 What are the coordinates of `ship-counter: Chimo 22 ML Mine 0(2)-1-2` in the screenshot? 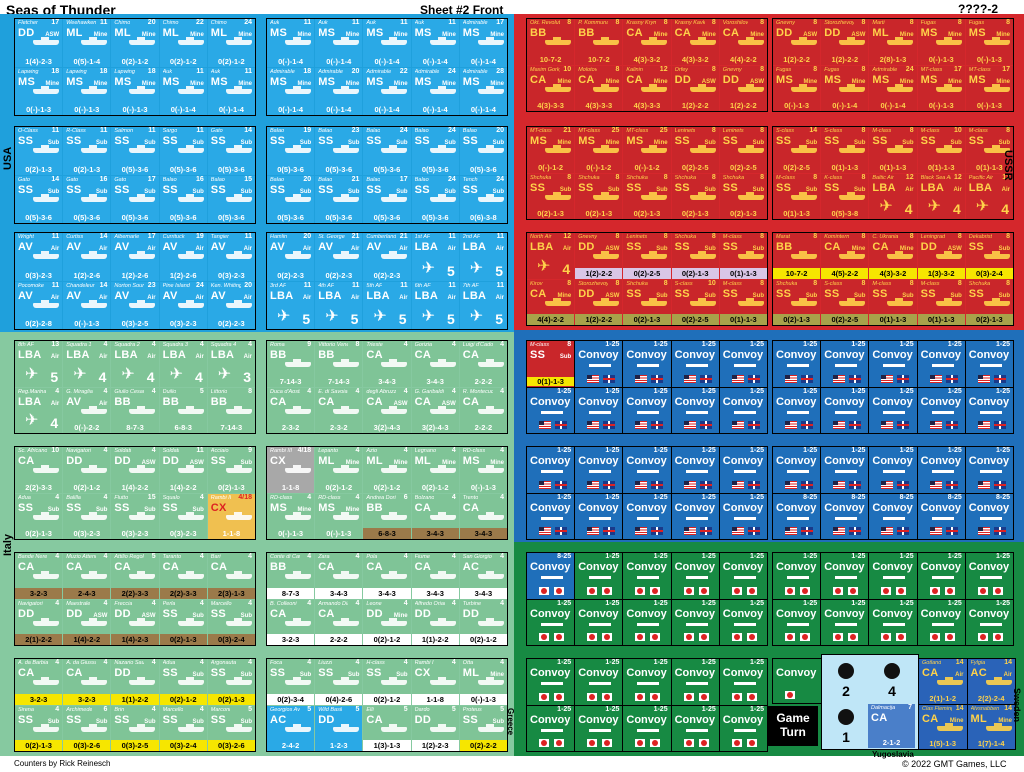 It's located at (183, 43).